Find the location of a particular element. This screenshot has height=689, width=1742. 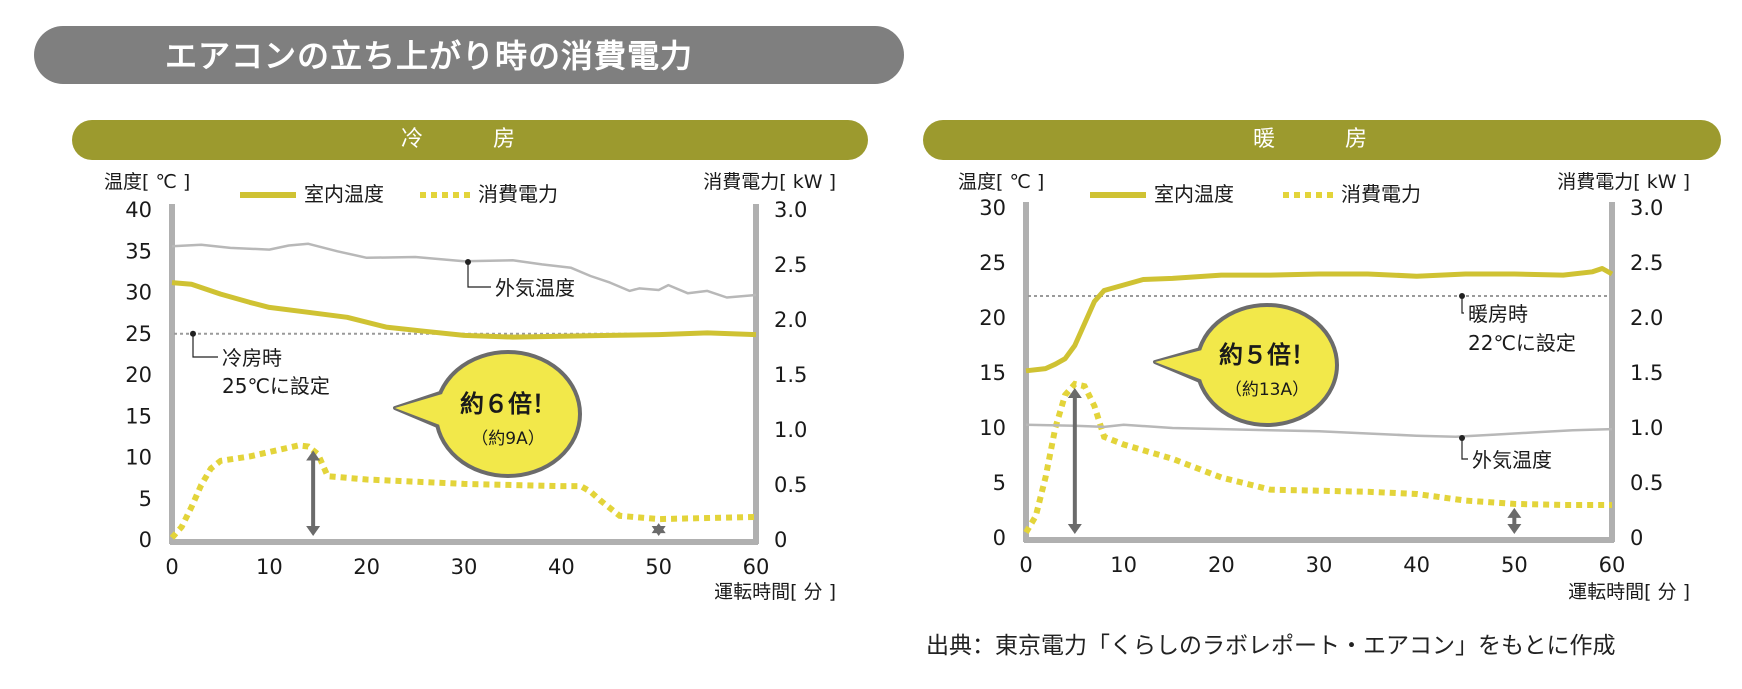

cooling-ytick-left: 0 is located at coordinates (145, 540).